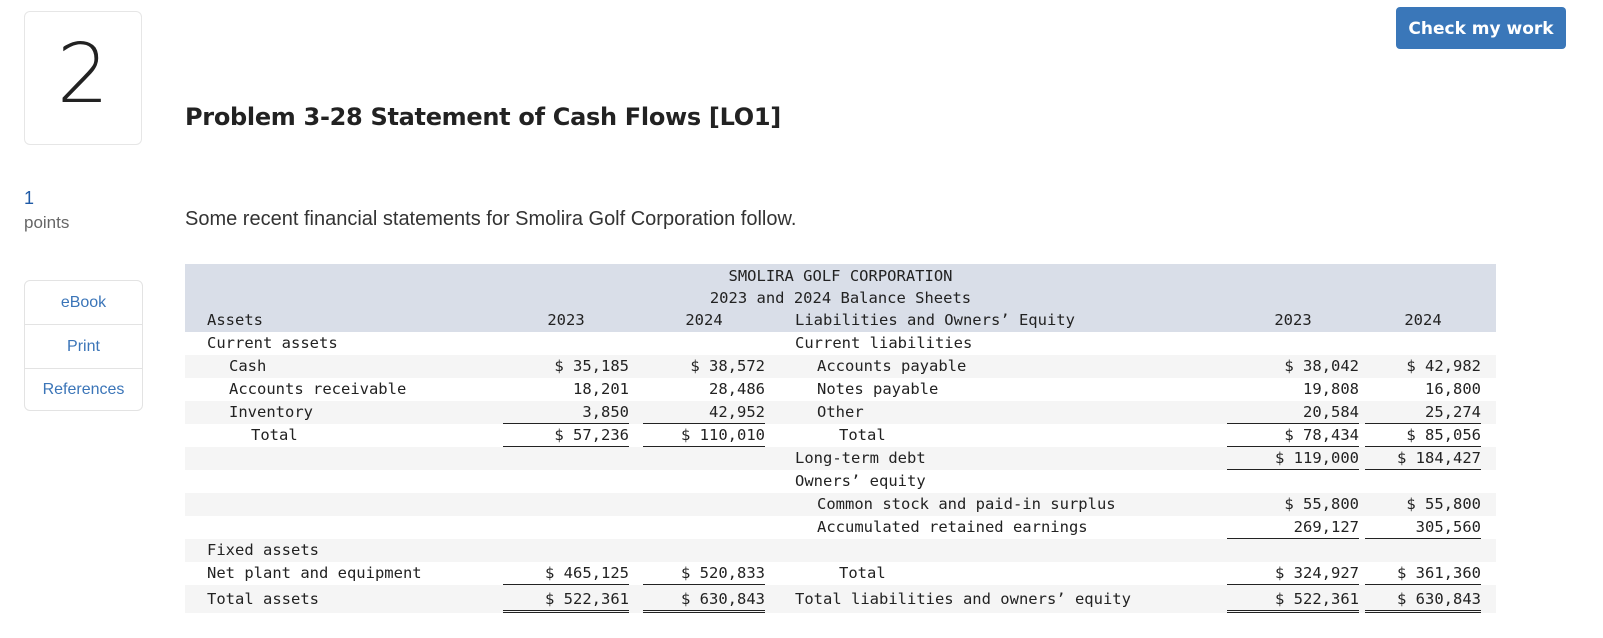 This screenshot has width=1603, height=638. I want to click on print-link: Print, so click(83, 347).